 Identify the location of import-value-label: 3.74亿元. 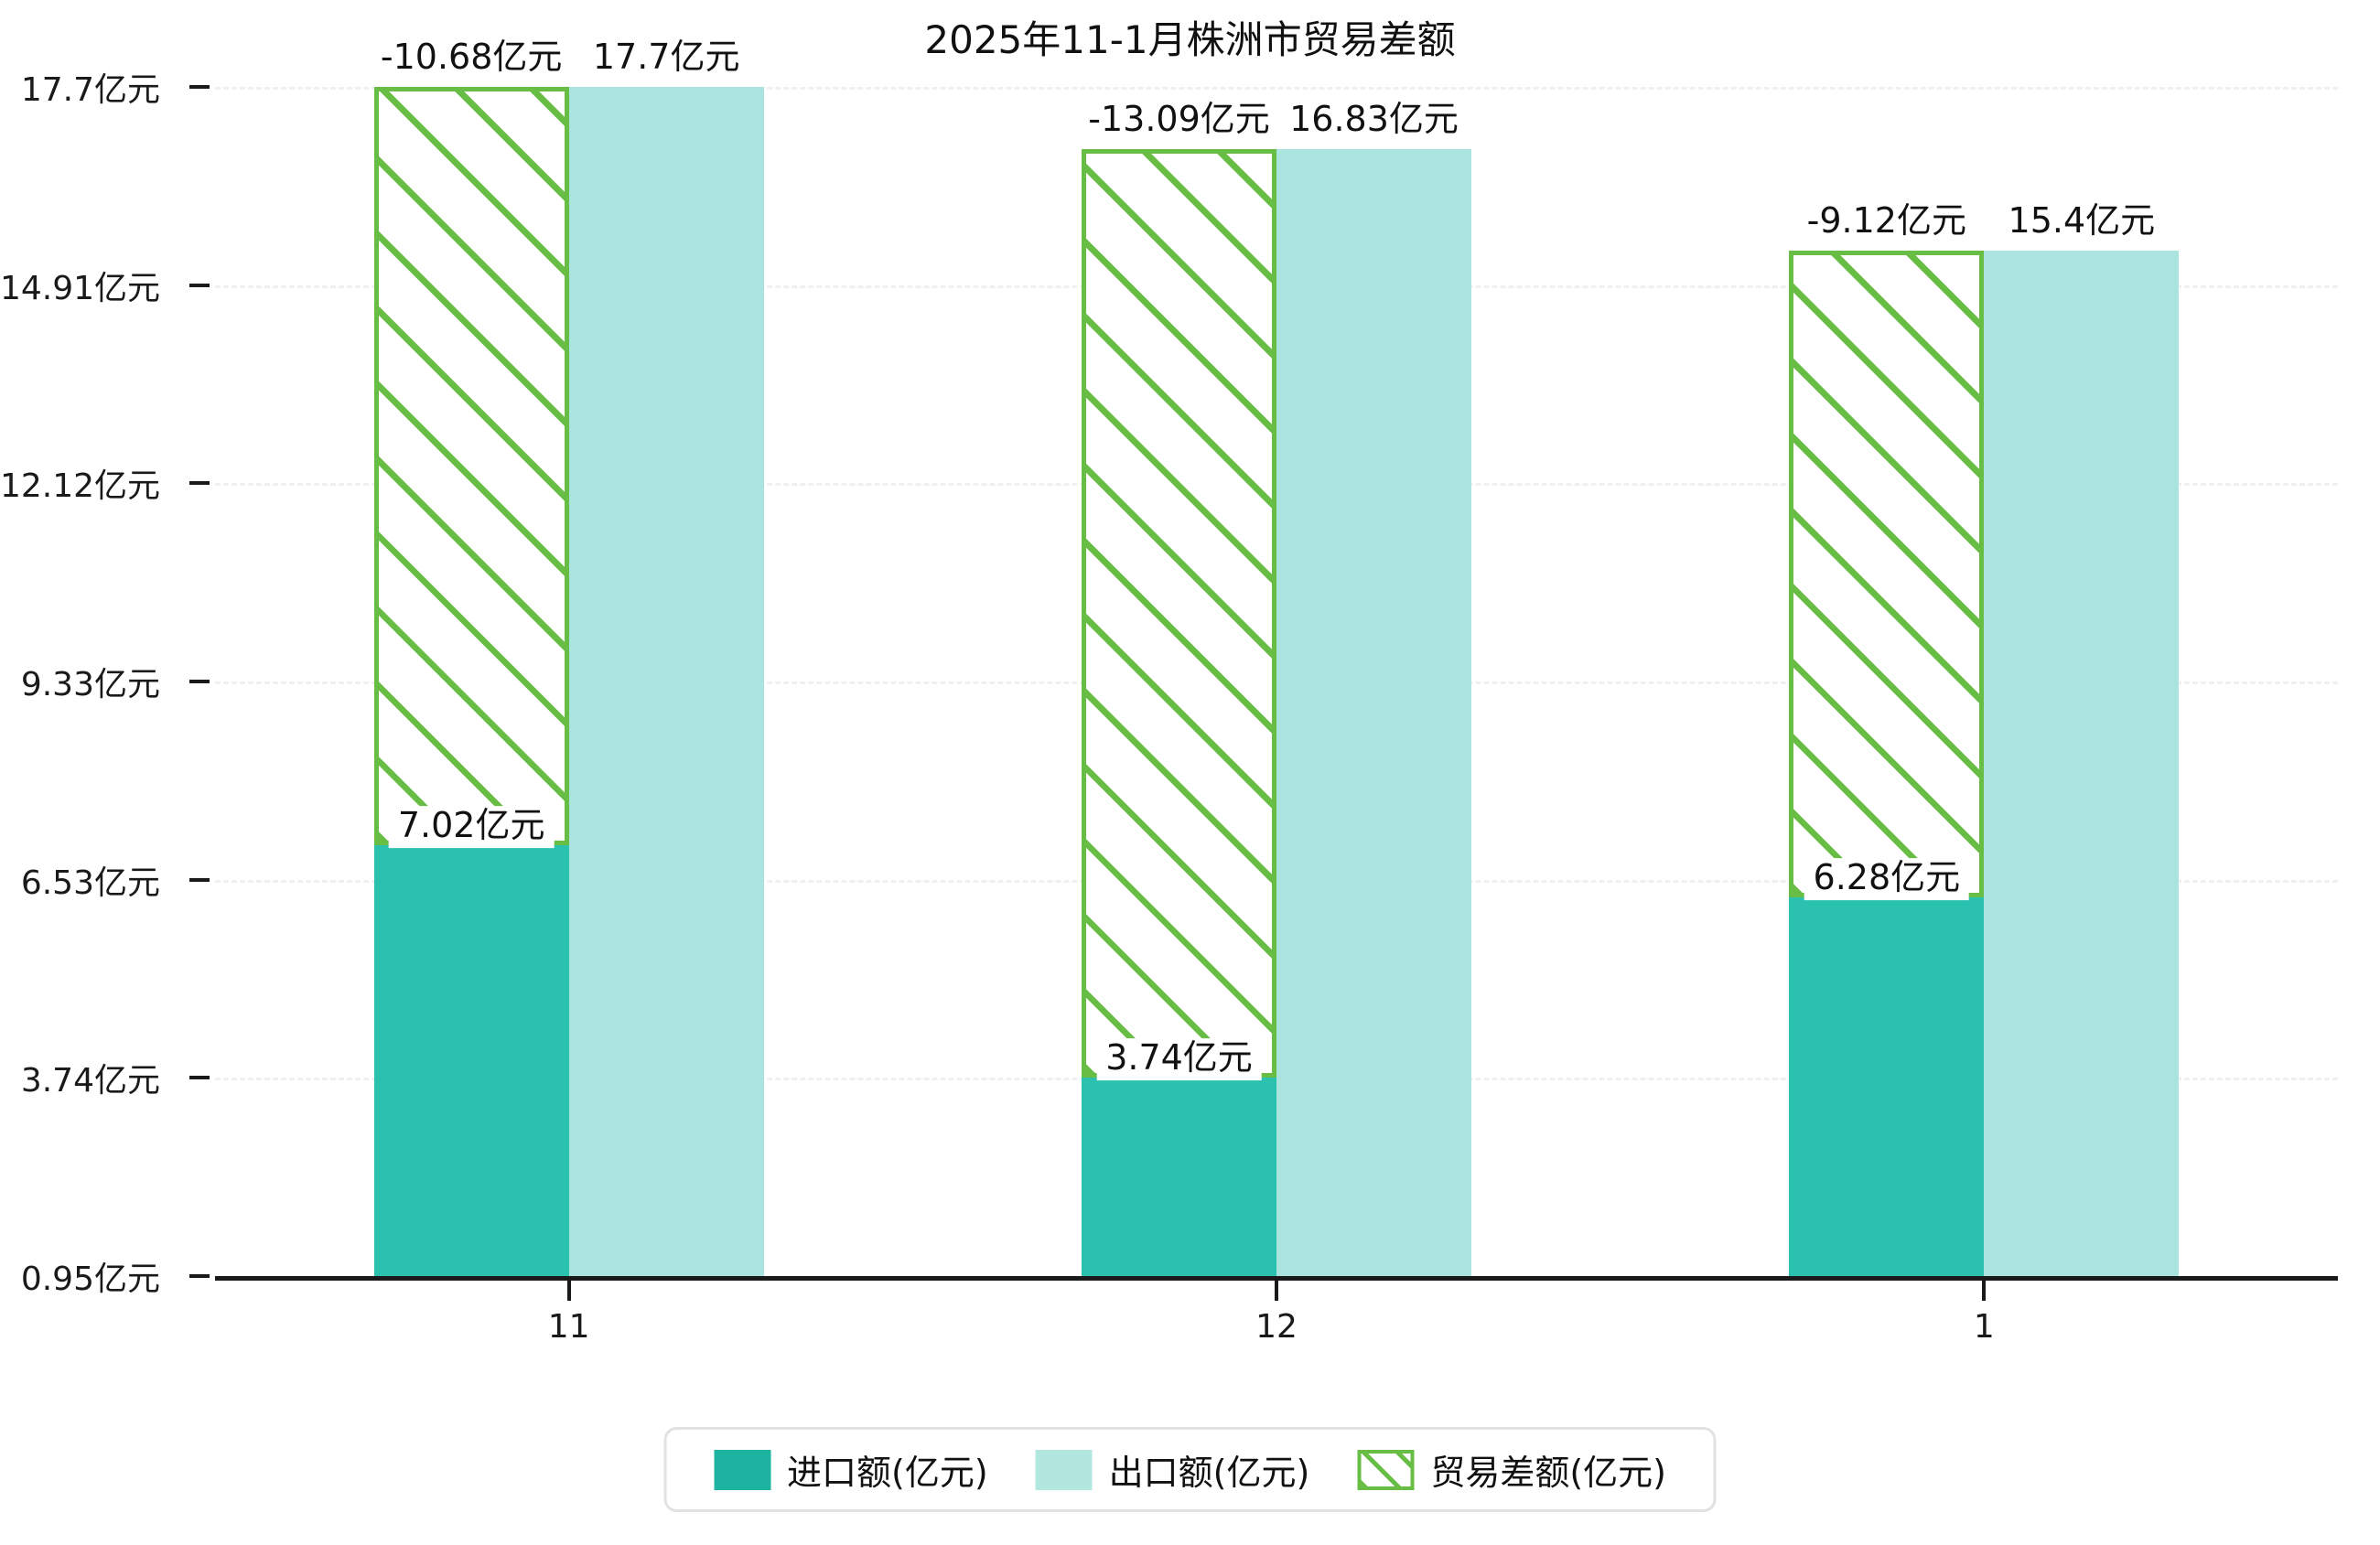
(1179, 1059).